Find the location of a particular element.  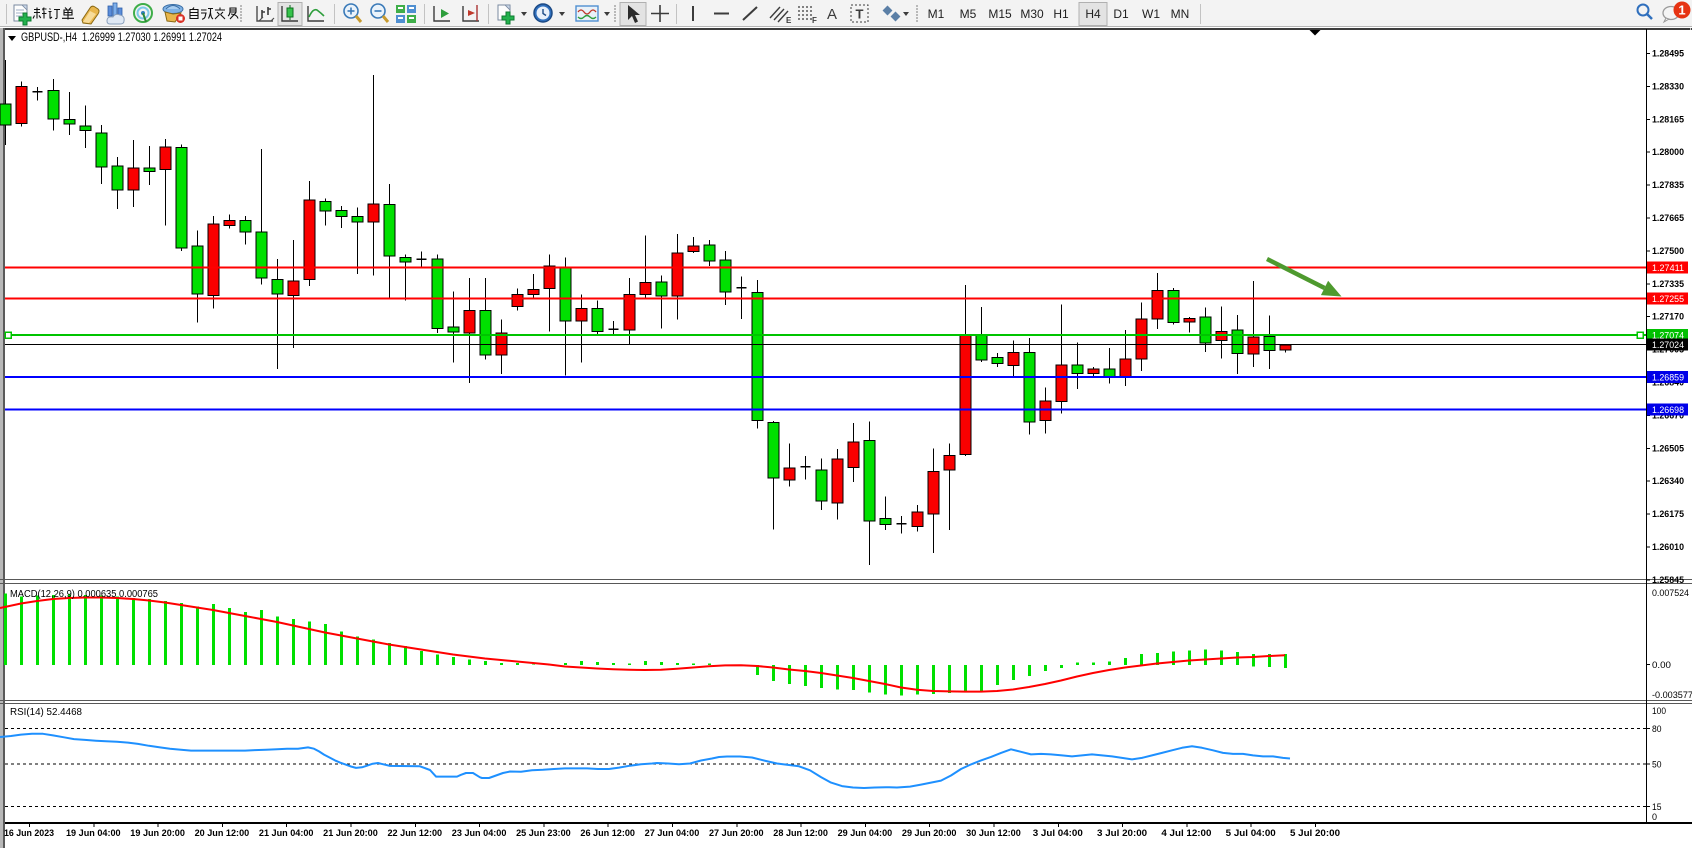

svg-text: 21 Jun 04:00 is located at coordinates (286, 833).